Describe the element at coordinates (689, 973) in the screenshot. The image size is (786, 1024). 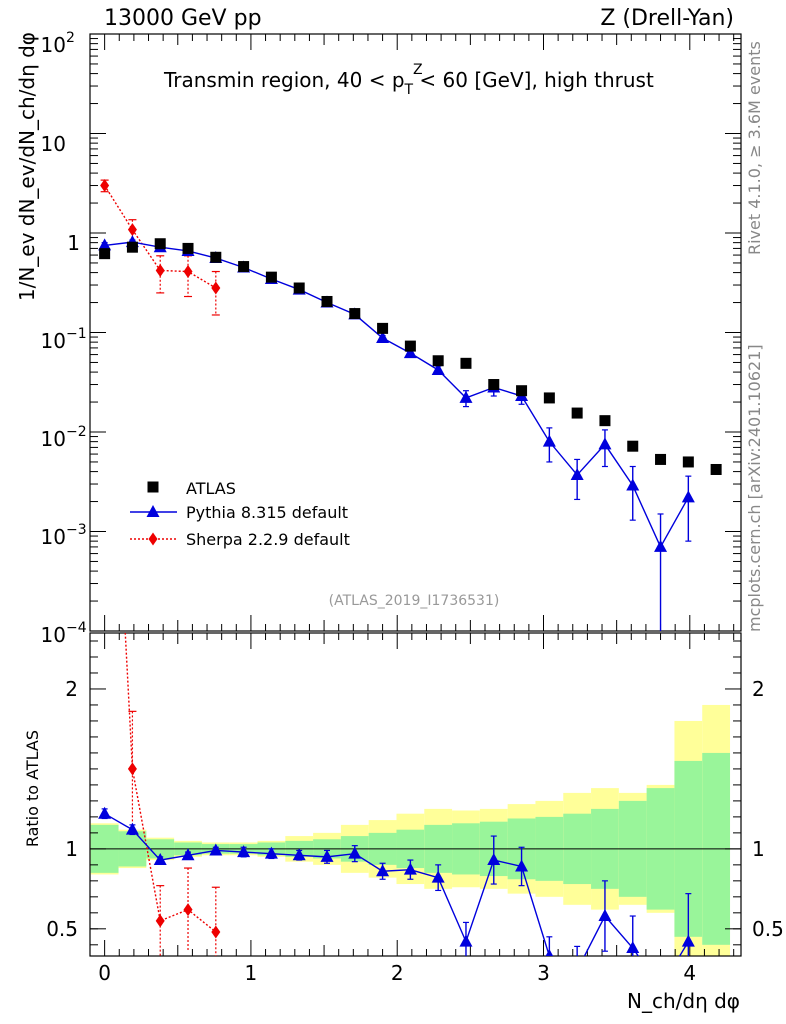
I see `x-tick-label: 4` at that location.